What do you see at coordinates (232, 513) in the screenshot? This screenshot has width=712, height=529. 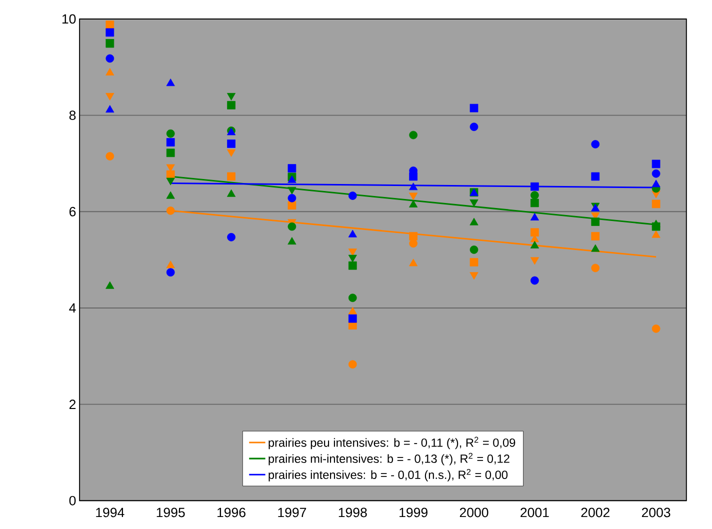 I see `x-tick-label: 1996` at bounding box center [232, 513].